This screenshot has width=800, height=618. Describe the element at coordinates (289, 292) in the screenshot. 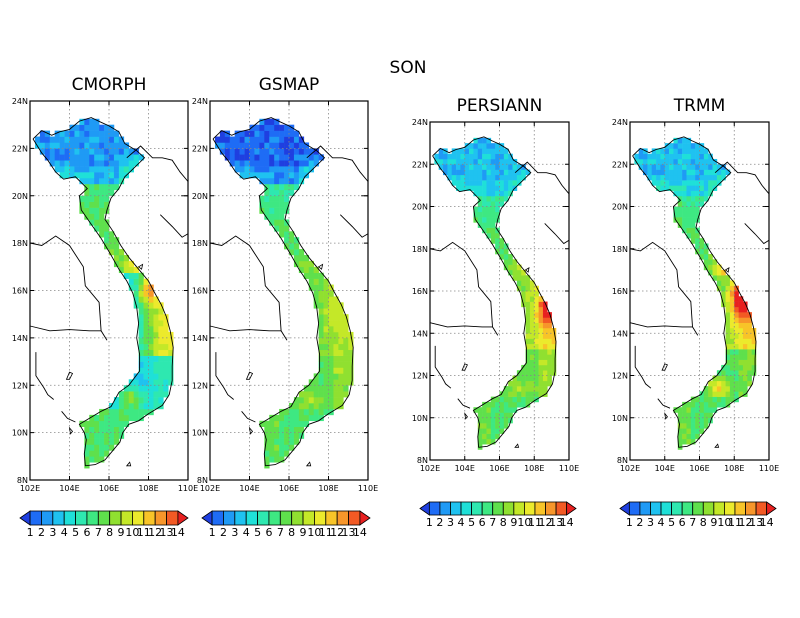

I see `country-borders` at that location.